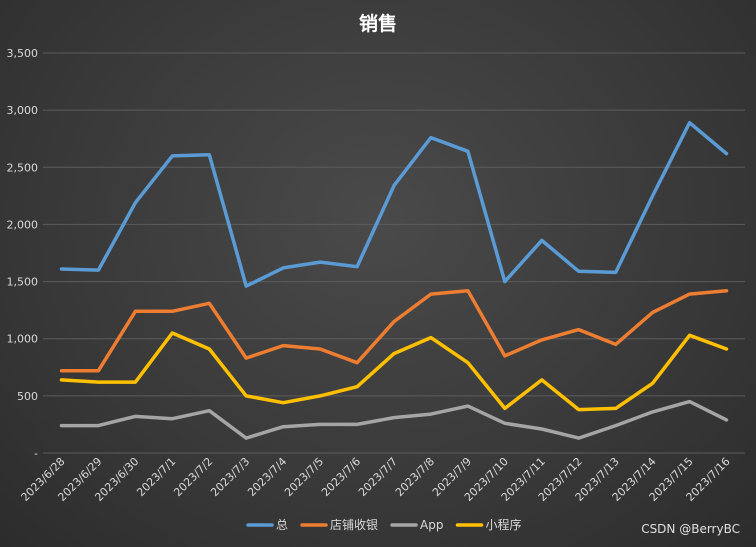 This screenshot has height=547, width=756. Describe the element at coordinates (23, 53) in the screenshot. I see `y-tick-label: 3,500` at that location.